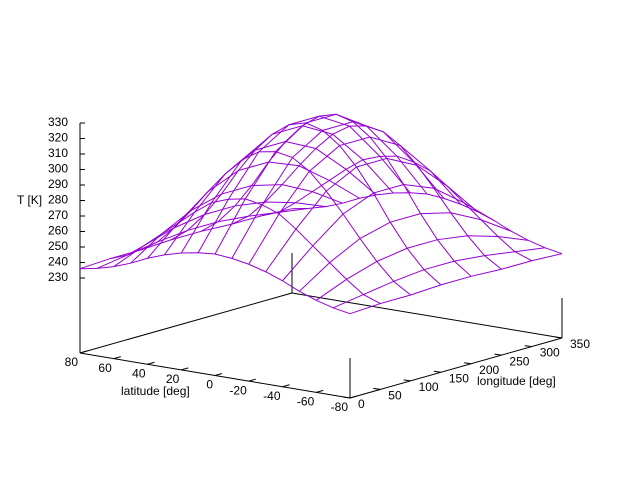  Describe the element at coordinates (29, 200) in the screenshot. I see `z-axis-label: T [K]` at that location.